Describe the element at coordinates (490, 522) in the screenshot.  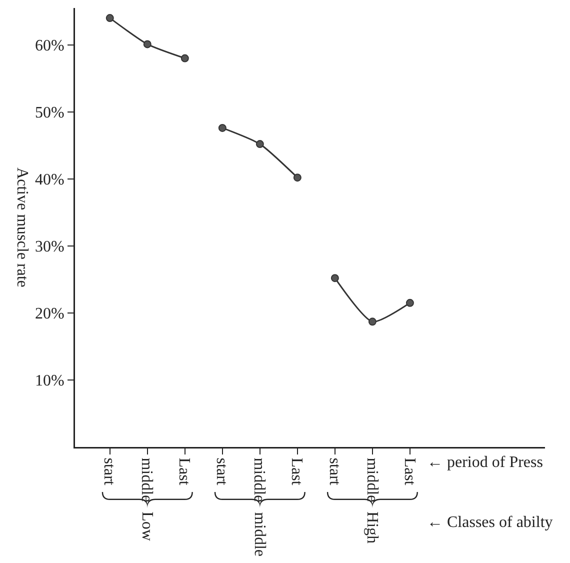
I see `text: ← Classes of abilty` at that location.